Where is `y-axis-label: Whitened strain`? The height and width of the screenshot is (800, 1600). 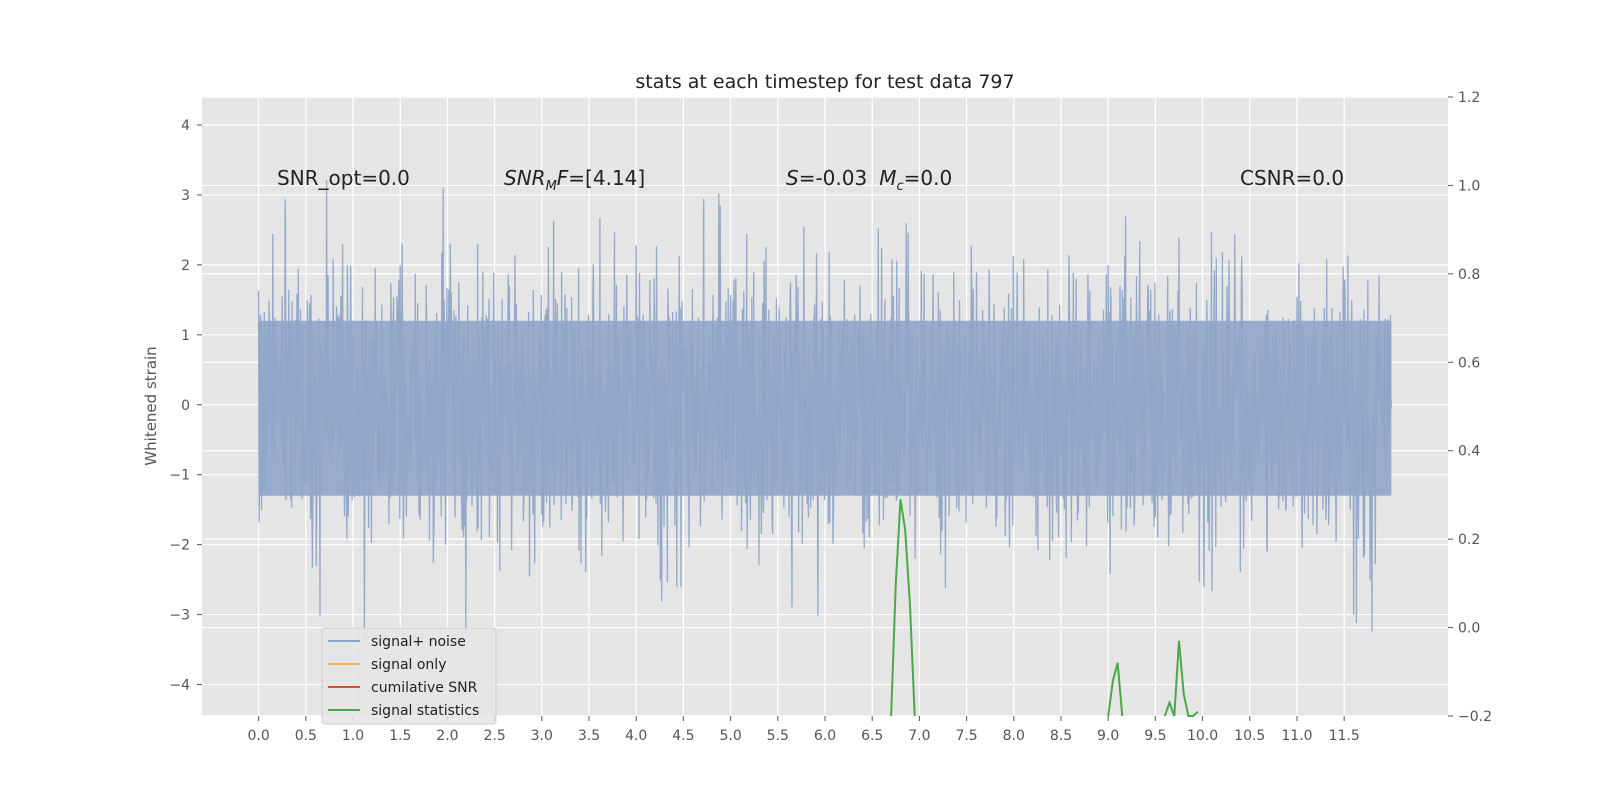 y-axis-label: Whitened strain is located at coordinates (151, 405).